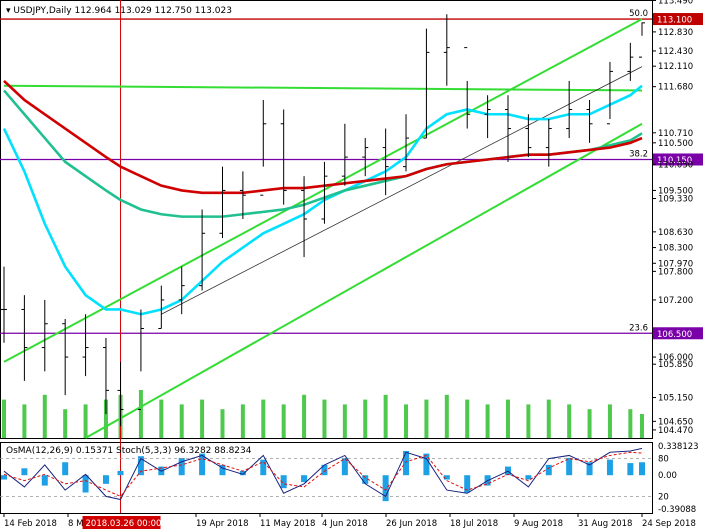 This screenshot has width=703, height=531. Describe the element at coordinates (674, 21) in the screenshot. I see `level-tag-label: 113.100` at that location.